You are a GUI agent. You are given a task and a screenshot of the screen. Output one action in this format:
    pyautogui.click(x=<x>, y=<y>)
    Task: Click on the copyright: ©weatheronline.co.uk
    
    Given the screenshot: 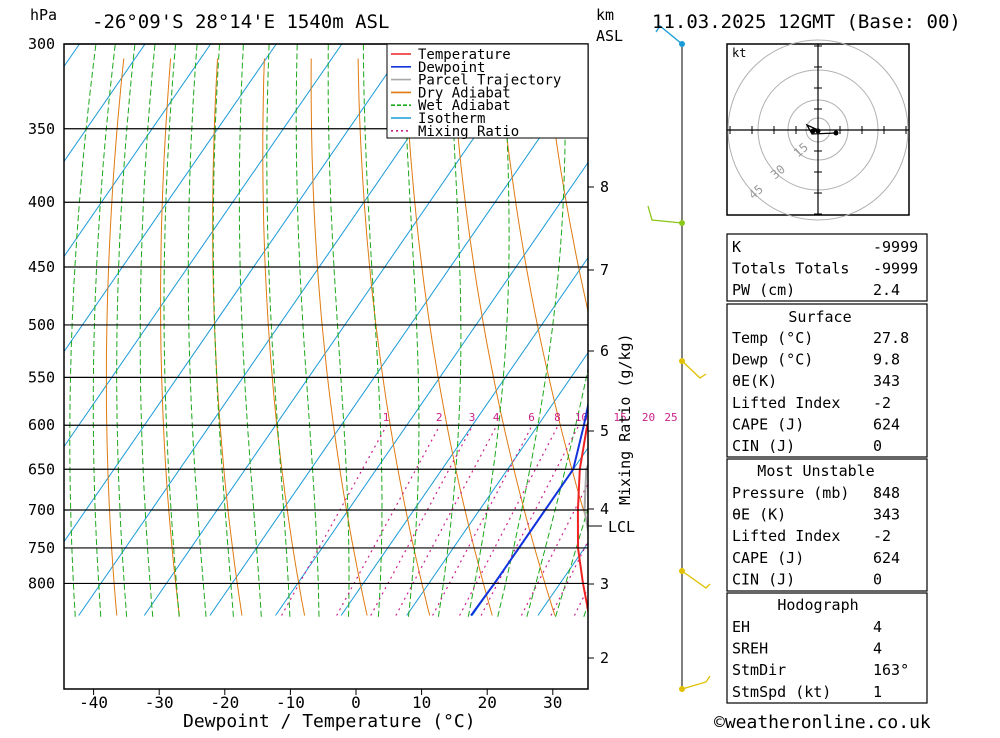 What is the action you would take?
    pyautogui.click(x=822, y=722)
    